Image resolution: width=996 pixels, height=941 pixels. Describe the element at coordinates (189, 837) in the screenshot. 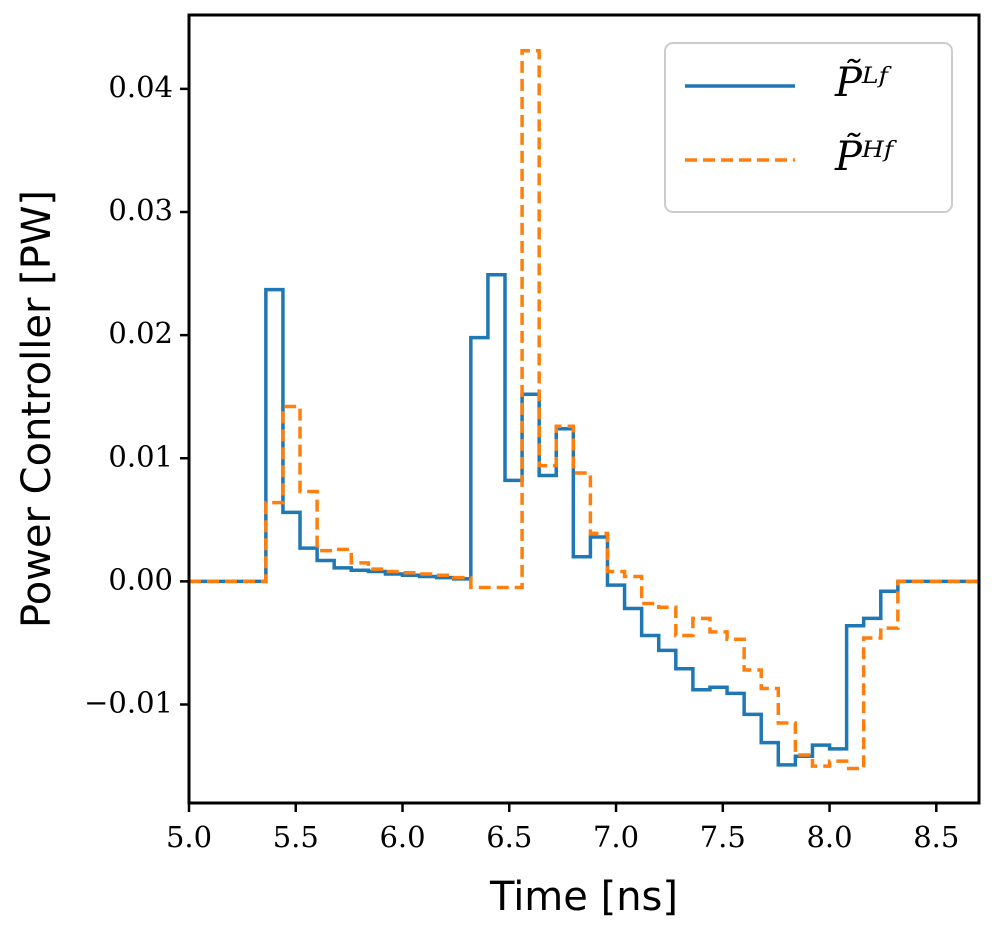

I see `x-tick-label: 5.0` at that location.